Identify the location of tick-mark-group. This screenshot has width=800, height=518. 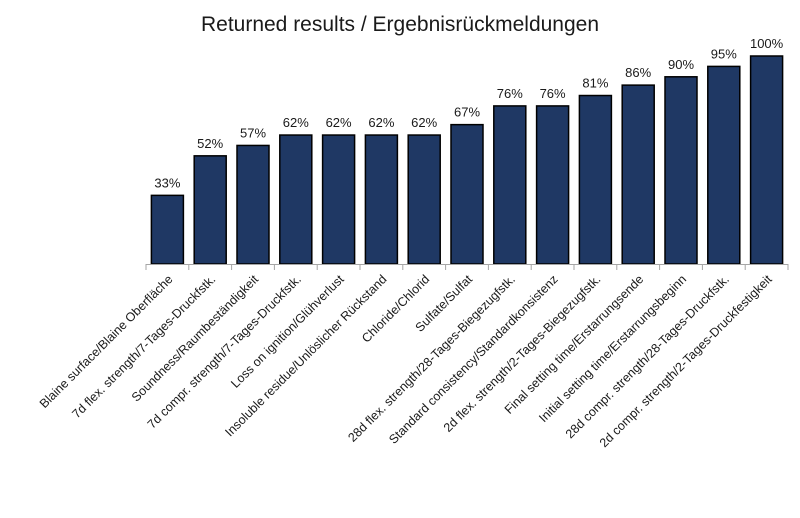
(467, 267).